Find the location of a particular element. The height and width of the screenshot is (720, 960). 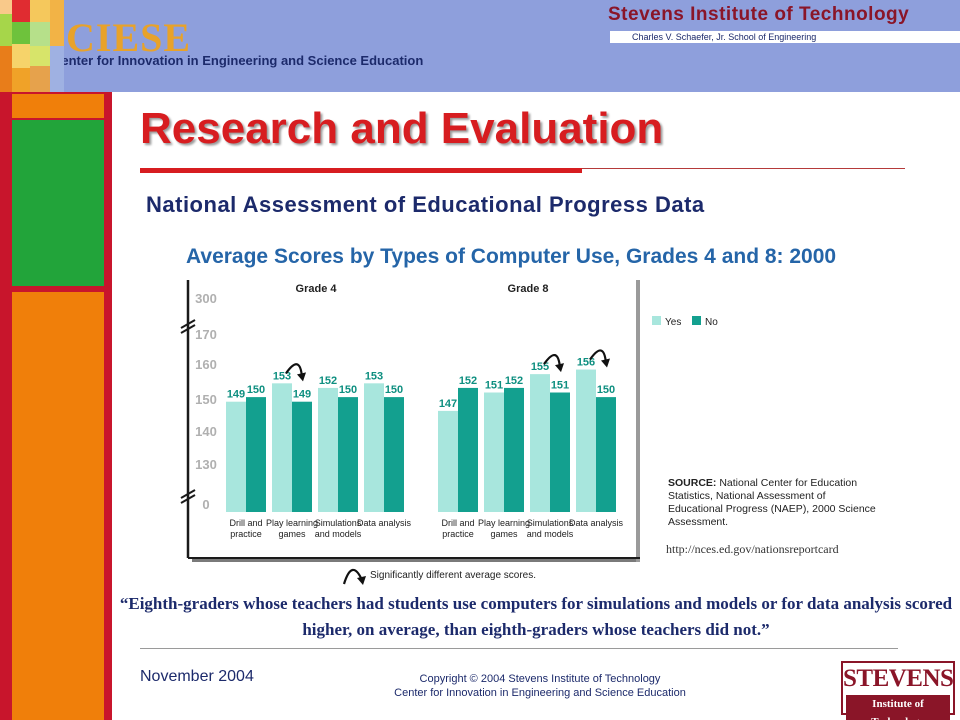

y-tick-label: 130 is located at coordinates (206, 464).